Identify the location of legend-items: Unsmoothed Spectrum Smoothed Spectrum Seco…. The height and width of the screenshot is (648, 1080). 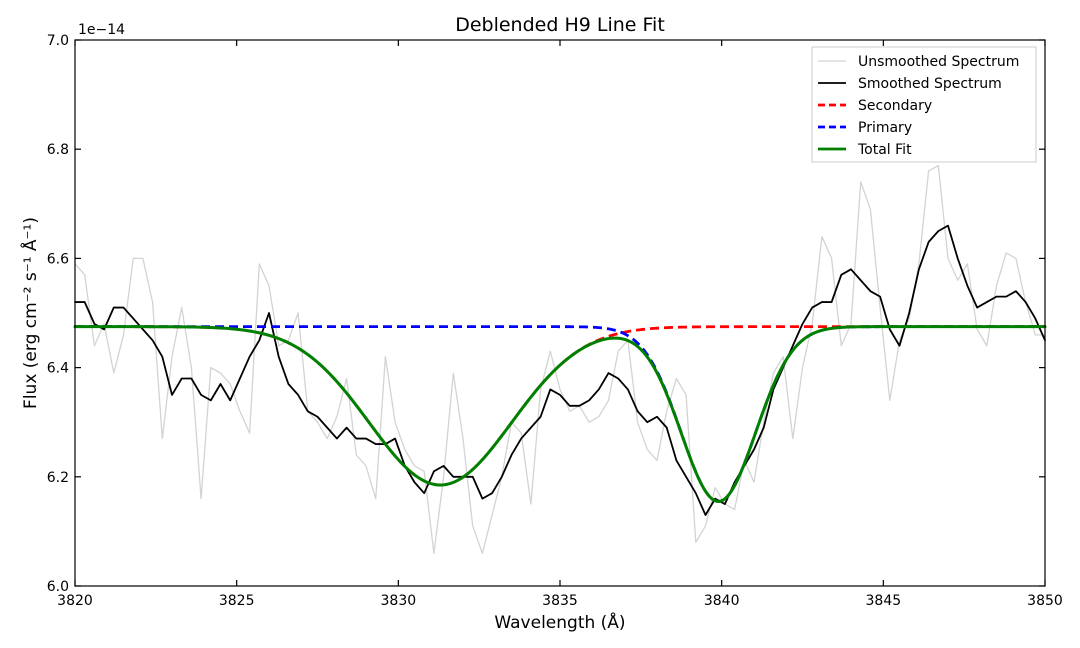
(918, 106).